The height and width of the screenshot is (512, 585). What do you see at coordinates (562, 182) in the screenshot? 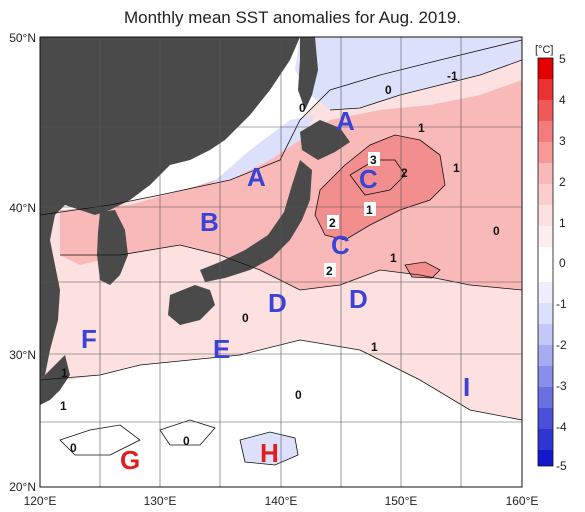
I see `colorbar-tick: 2` at bounding box center [562, 182].